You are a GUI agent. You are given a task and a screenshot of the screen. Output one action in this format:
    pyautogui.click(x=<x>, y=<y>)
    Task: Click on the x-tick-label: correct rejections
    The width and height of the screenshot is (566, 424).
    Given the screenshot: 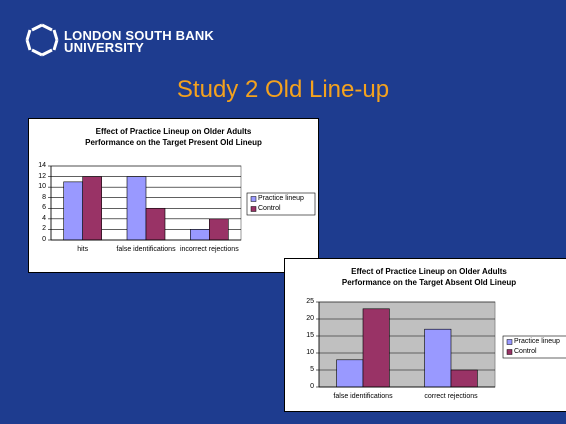 What is the action you would take?
    pyautogui.click(x=451, y=396)
    